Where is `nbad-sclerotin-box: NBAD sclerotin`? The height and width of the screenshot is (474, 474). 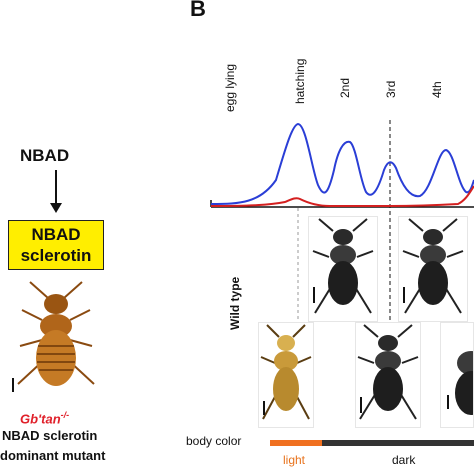
nbad-sclerotin-box: NBAD sclerotin is located at coordinates (56, 245).